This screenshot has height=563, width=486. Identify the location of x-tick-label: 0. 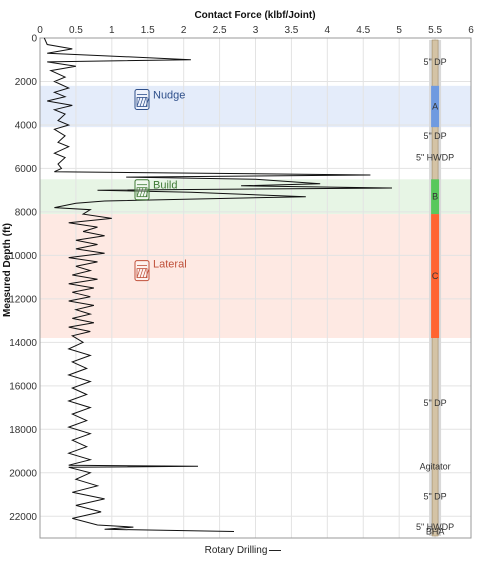
(40, 30).